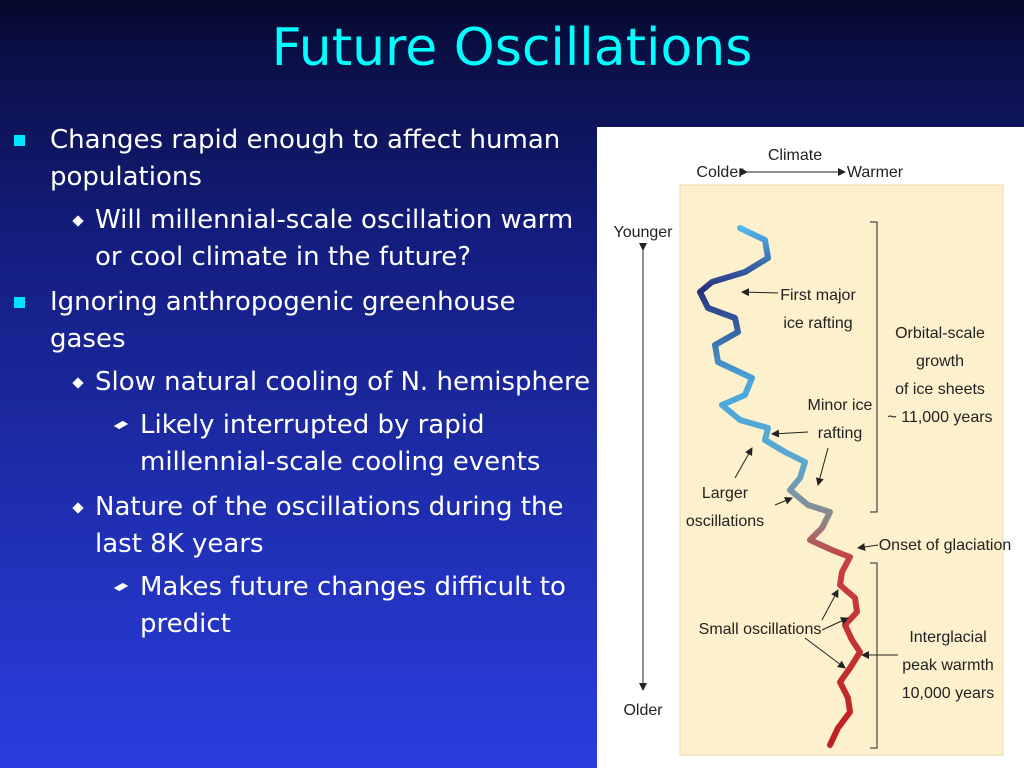 This screenshot has width=1024, height=768. I want to click on figure-label: Younger, so click(643, 232).